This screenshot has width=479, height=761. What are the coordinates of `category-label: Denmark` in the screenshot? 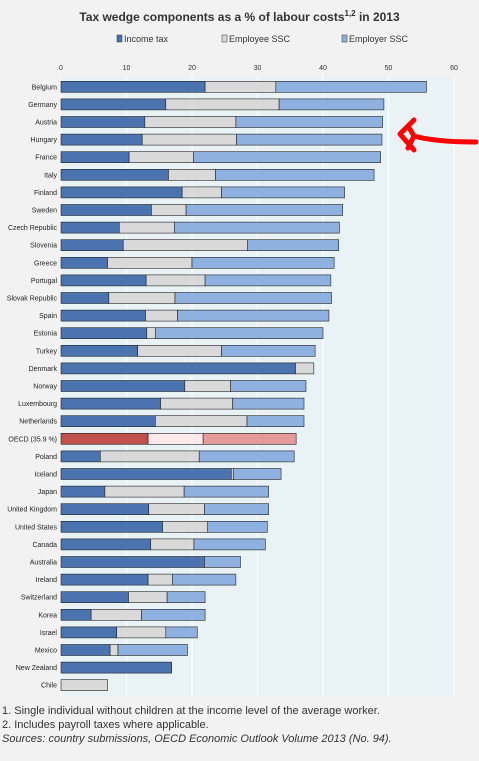 It's located at (43, 369).